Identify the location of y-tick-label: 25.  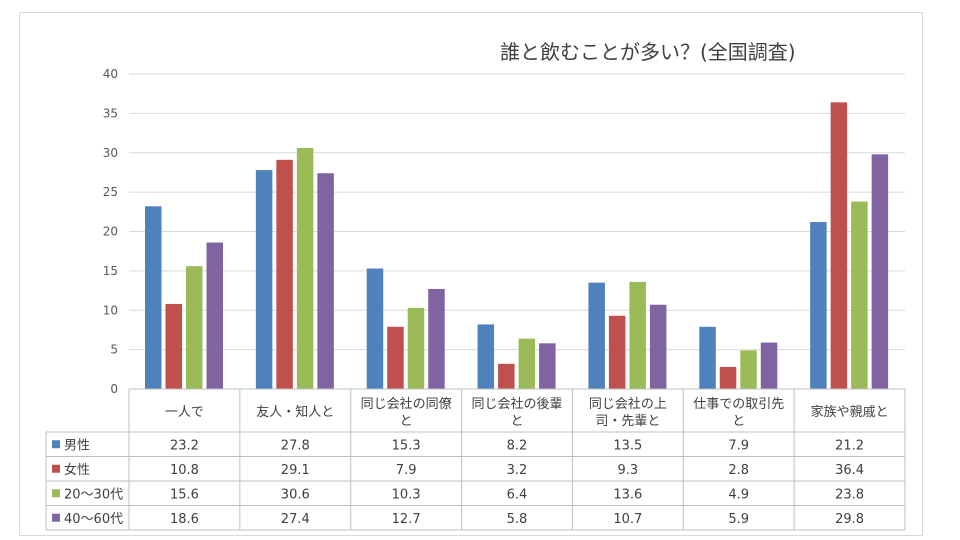
(110, 192).